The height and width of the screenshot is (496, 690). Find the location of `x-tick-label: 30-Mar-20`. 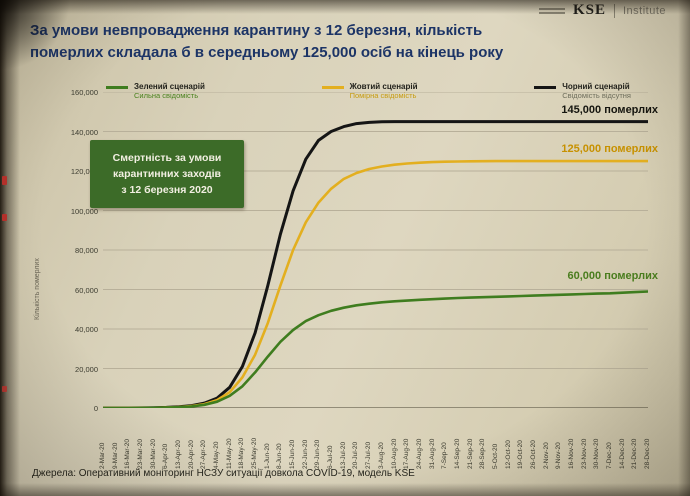

x-tick-label: 30-Mar-20 is located at coordinates (153, 454).